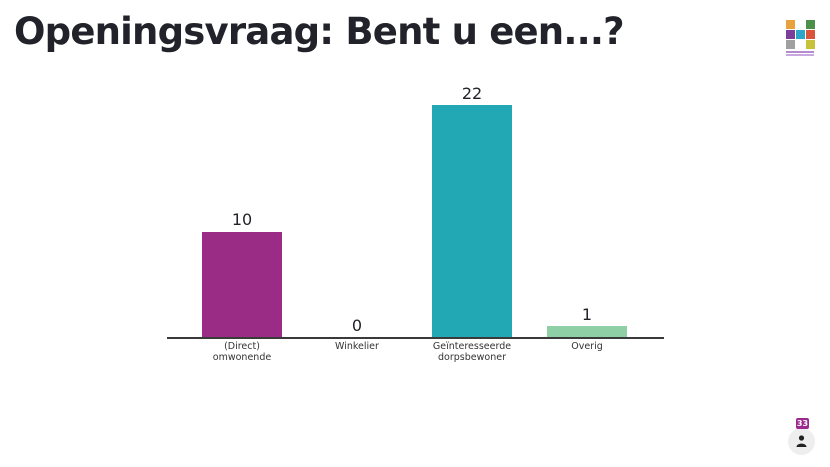  Describe the element at coordinates (472, 357) in the screenshot. I see `category-label-line: dorpsbewoner` at that location.